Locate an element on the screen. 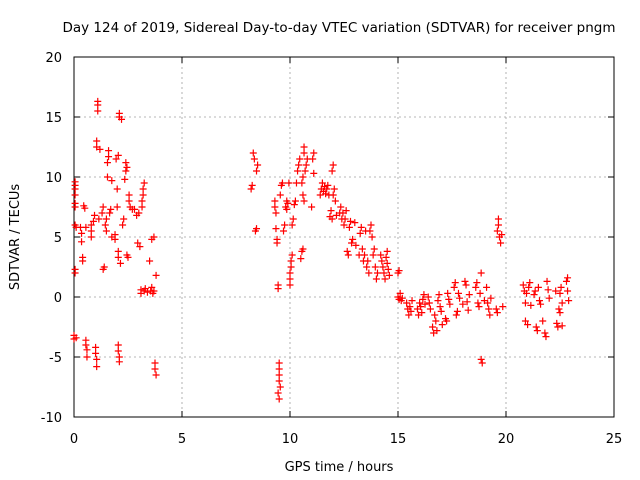  x-tick-labels: 0 5 10 15 20 25 is located at coordinates (346, 439).